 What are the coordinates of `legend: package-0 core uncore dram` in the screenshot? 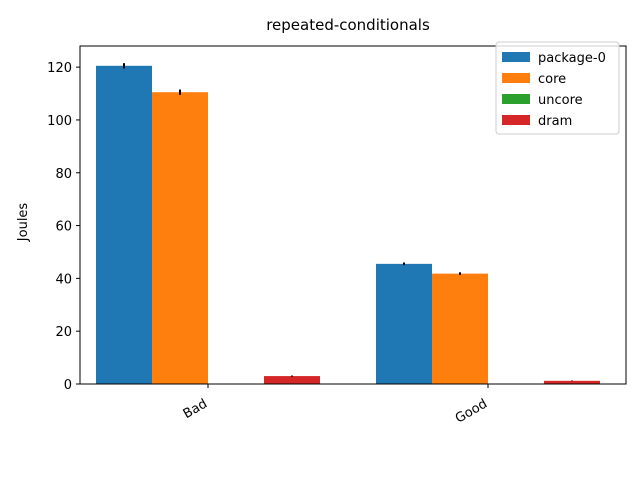 It's located at (557, 88).